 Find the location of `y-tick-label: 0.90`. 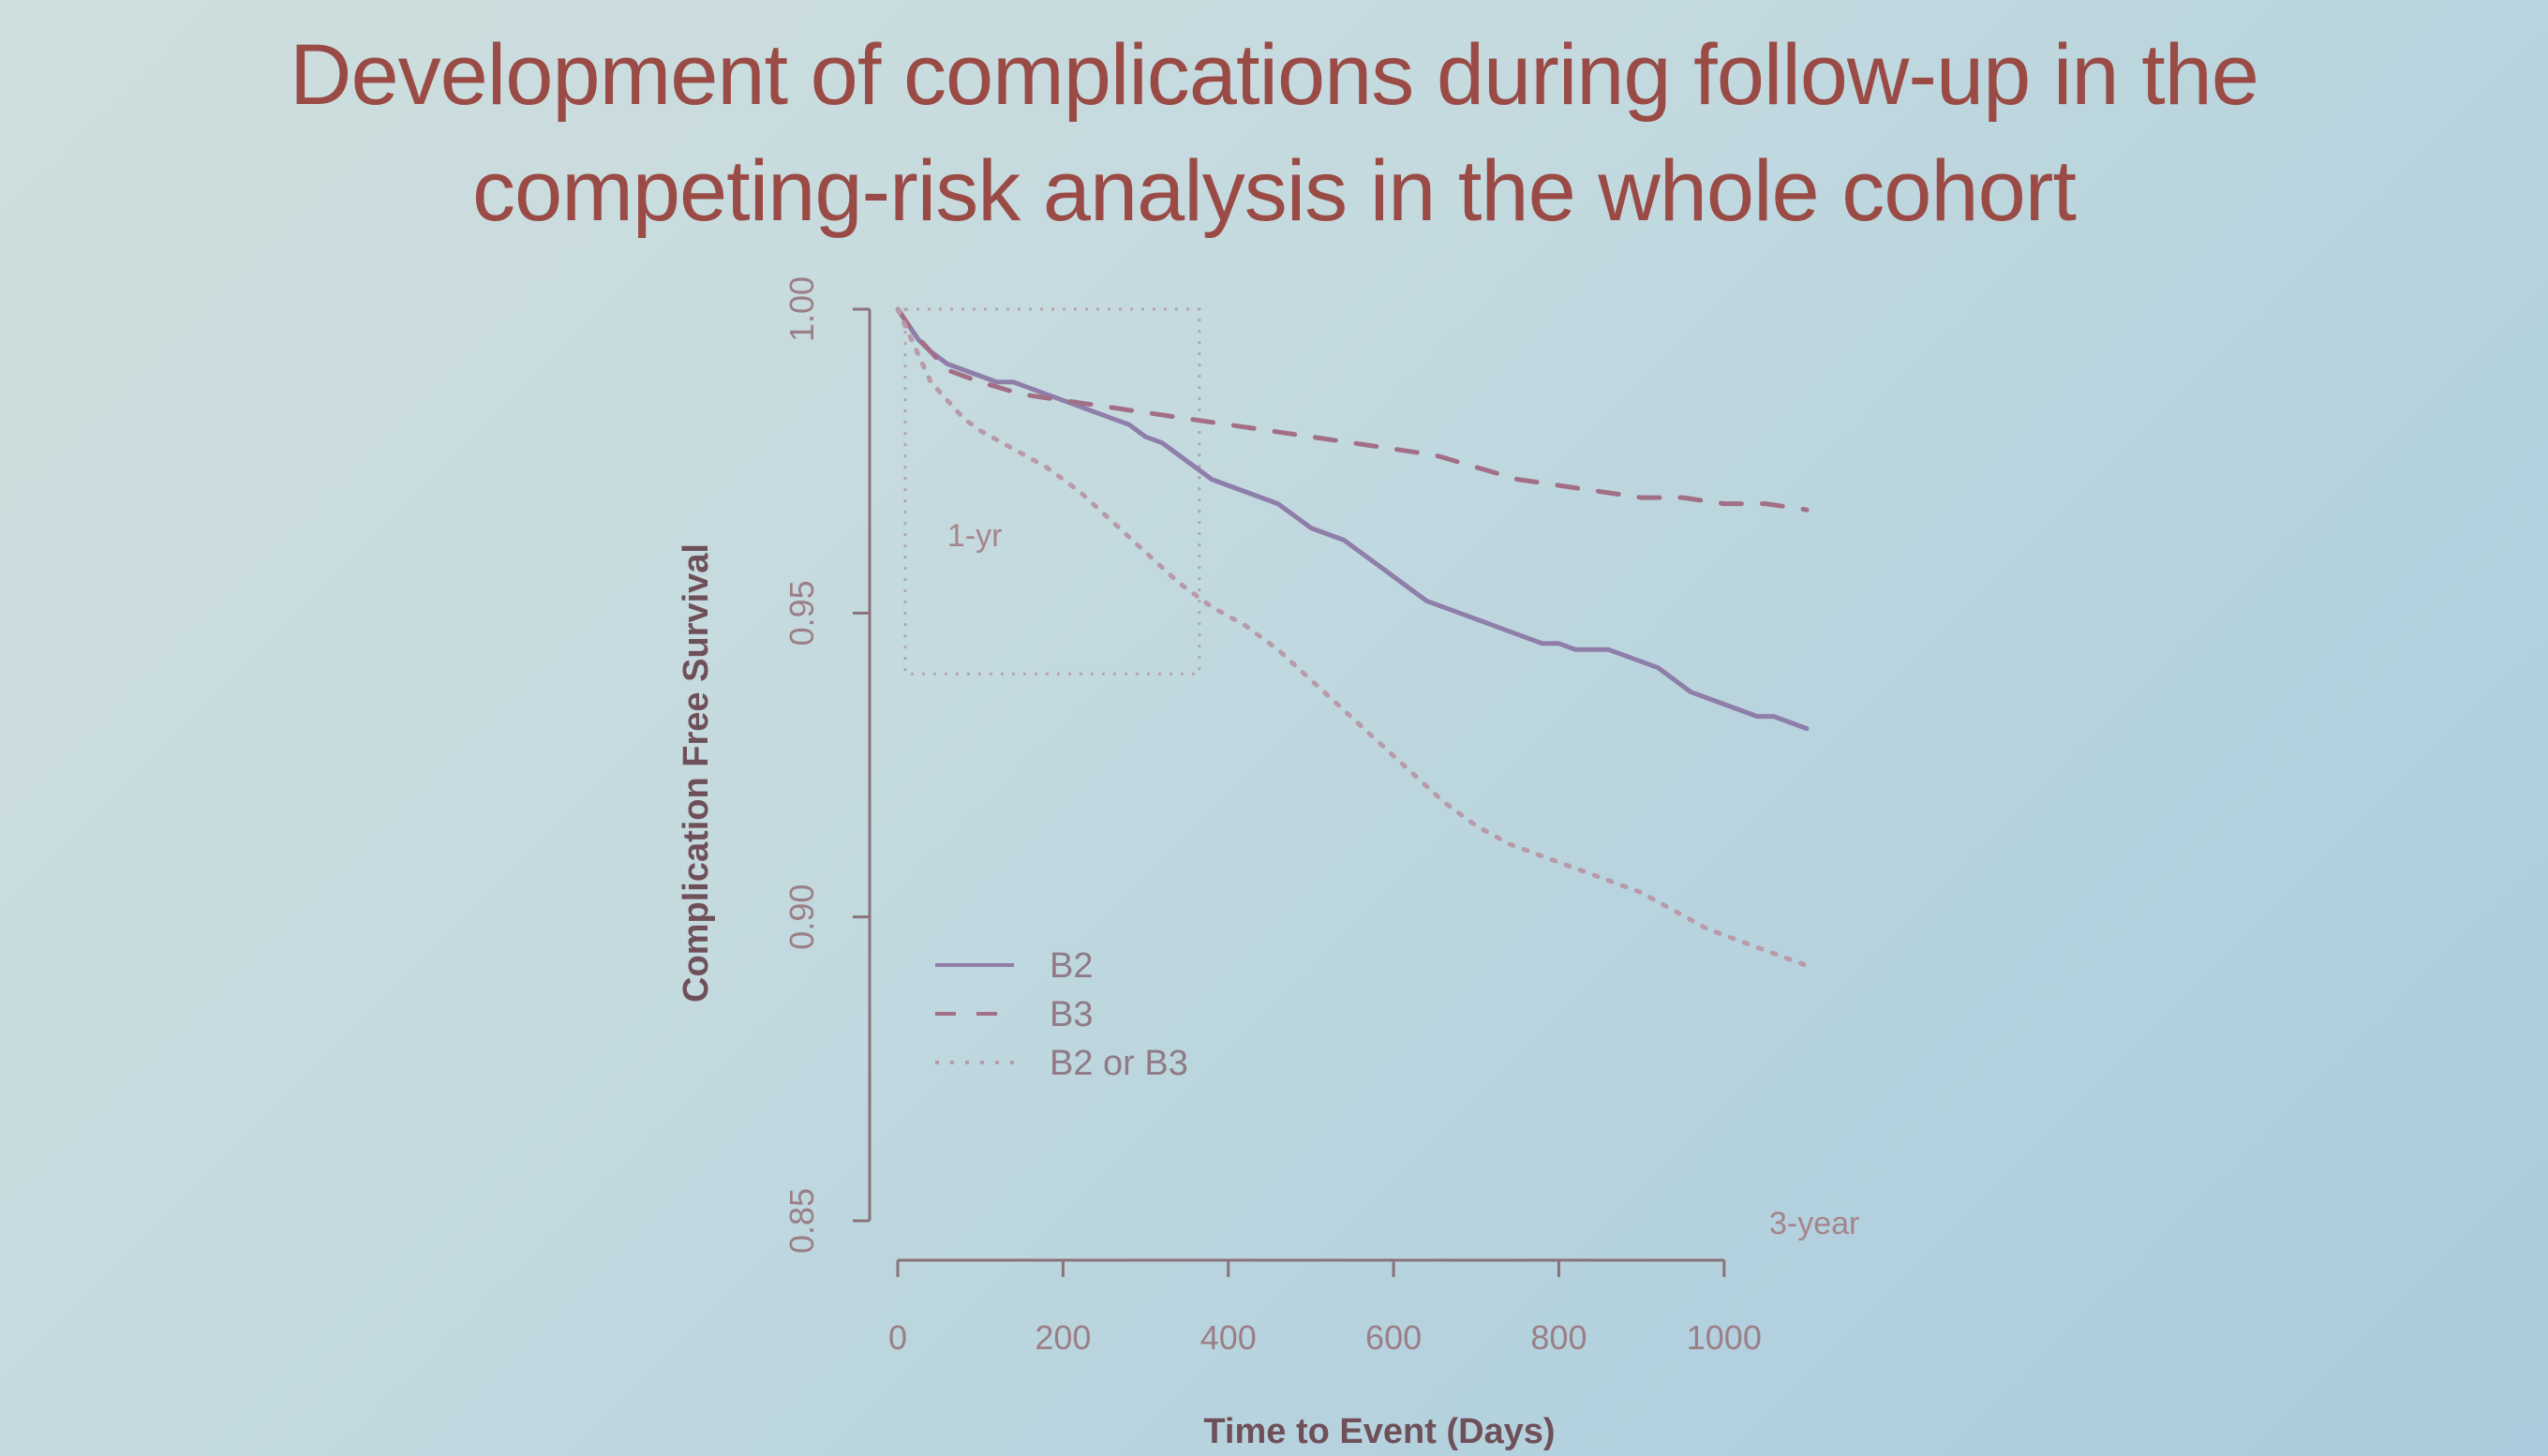

y-tick-label: 0.90 is located at coordinates (802, 917).